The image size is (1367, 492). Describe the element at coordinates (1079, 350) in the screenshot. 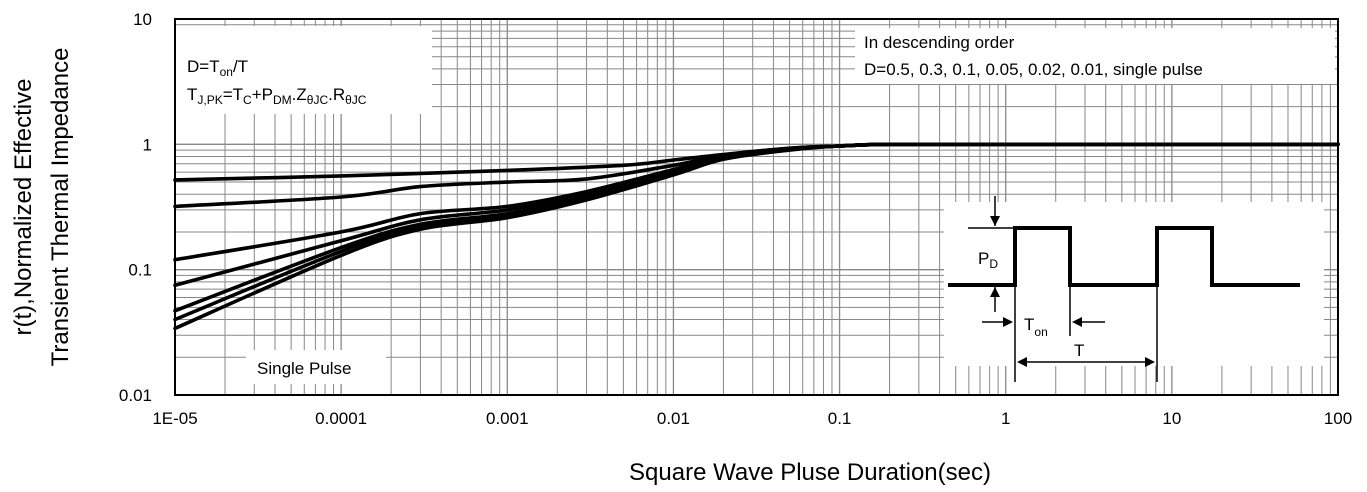

I see `period-label: T` at that location.